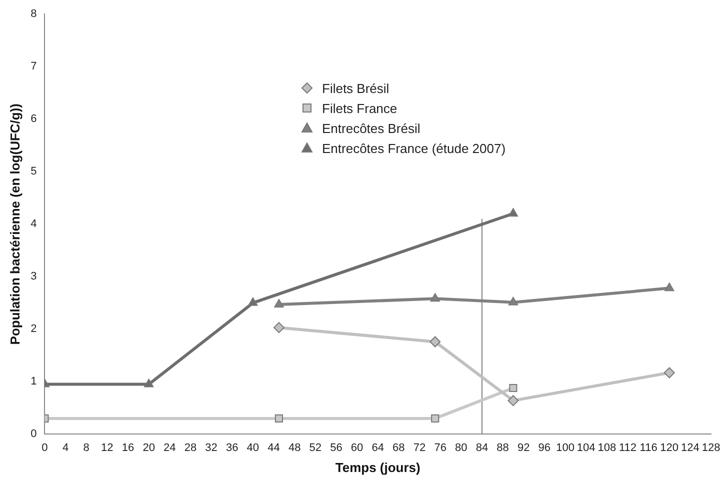  Describe the element at coordinates (294, 448) in the screenshot. I see `x-tick-label: 48` at that location.